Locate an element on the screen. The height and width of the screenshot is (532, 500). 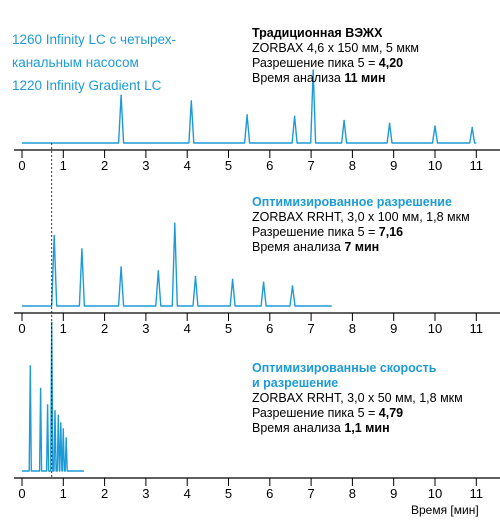
panel-1-tick-label: 2 is located at coordinates (104, 165).